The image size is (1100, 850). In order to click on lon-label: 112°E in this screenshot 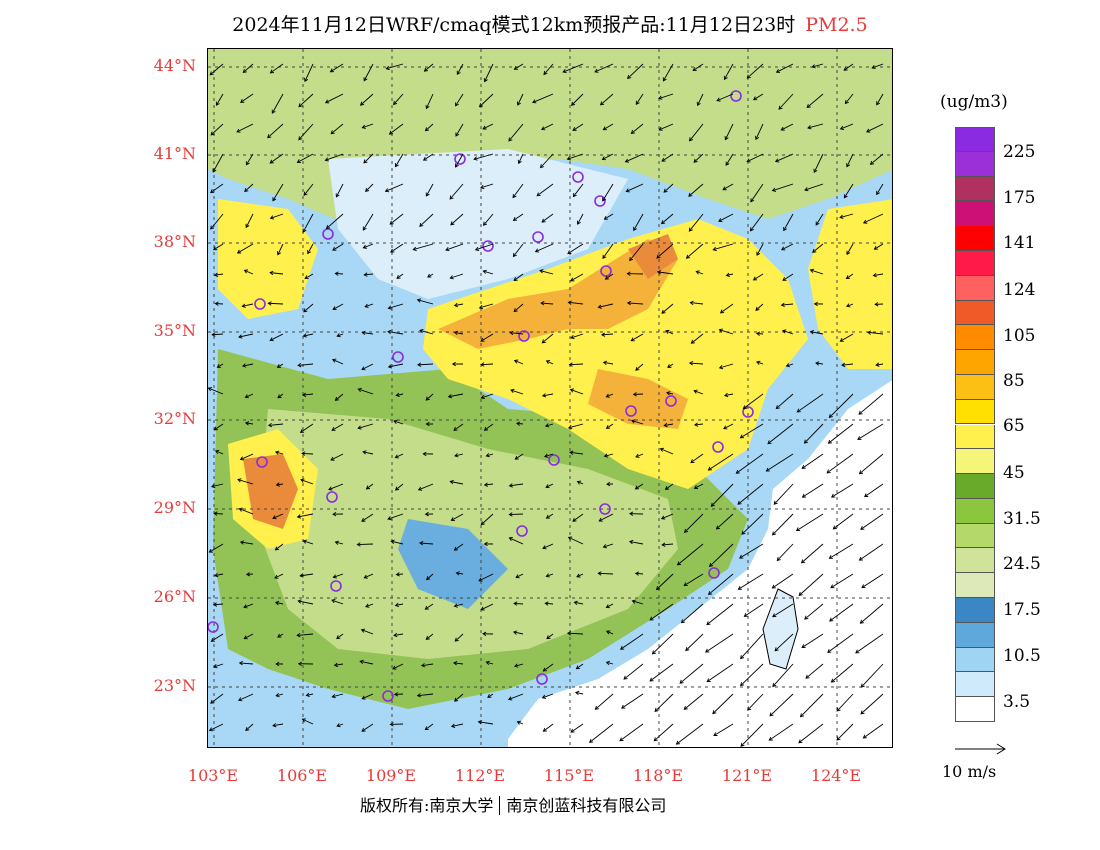, I will do `click(480, 775)`.